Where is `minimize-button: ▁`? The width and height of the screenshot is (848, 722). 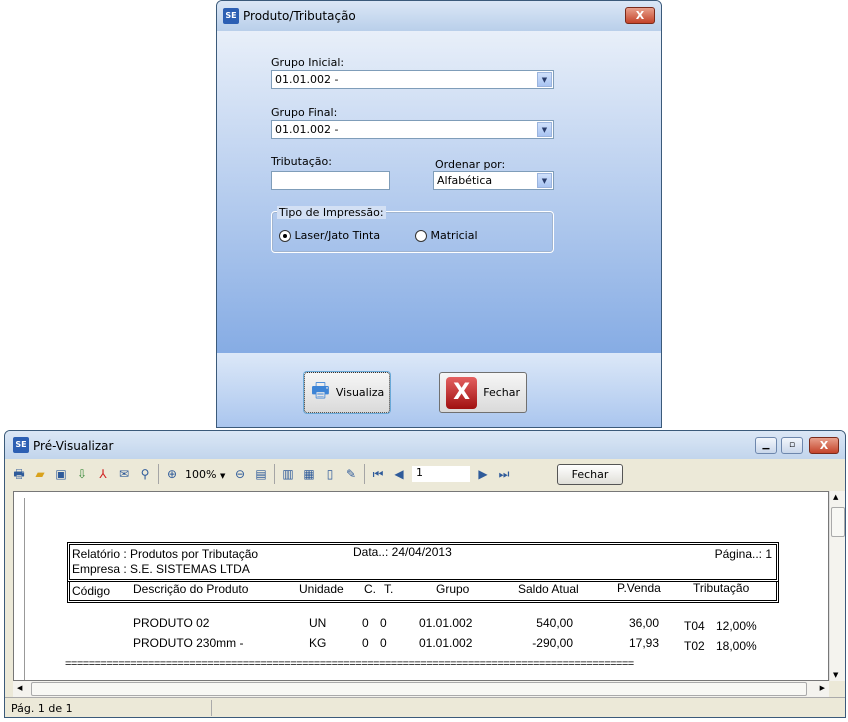 minimize-button: ▁ is located at coordinates (766, 445).